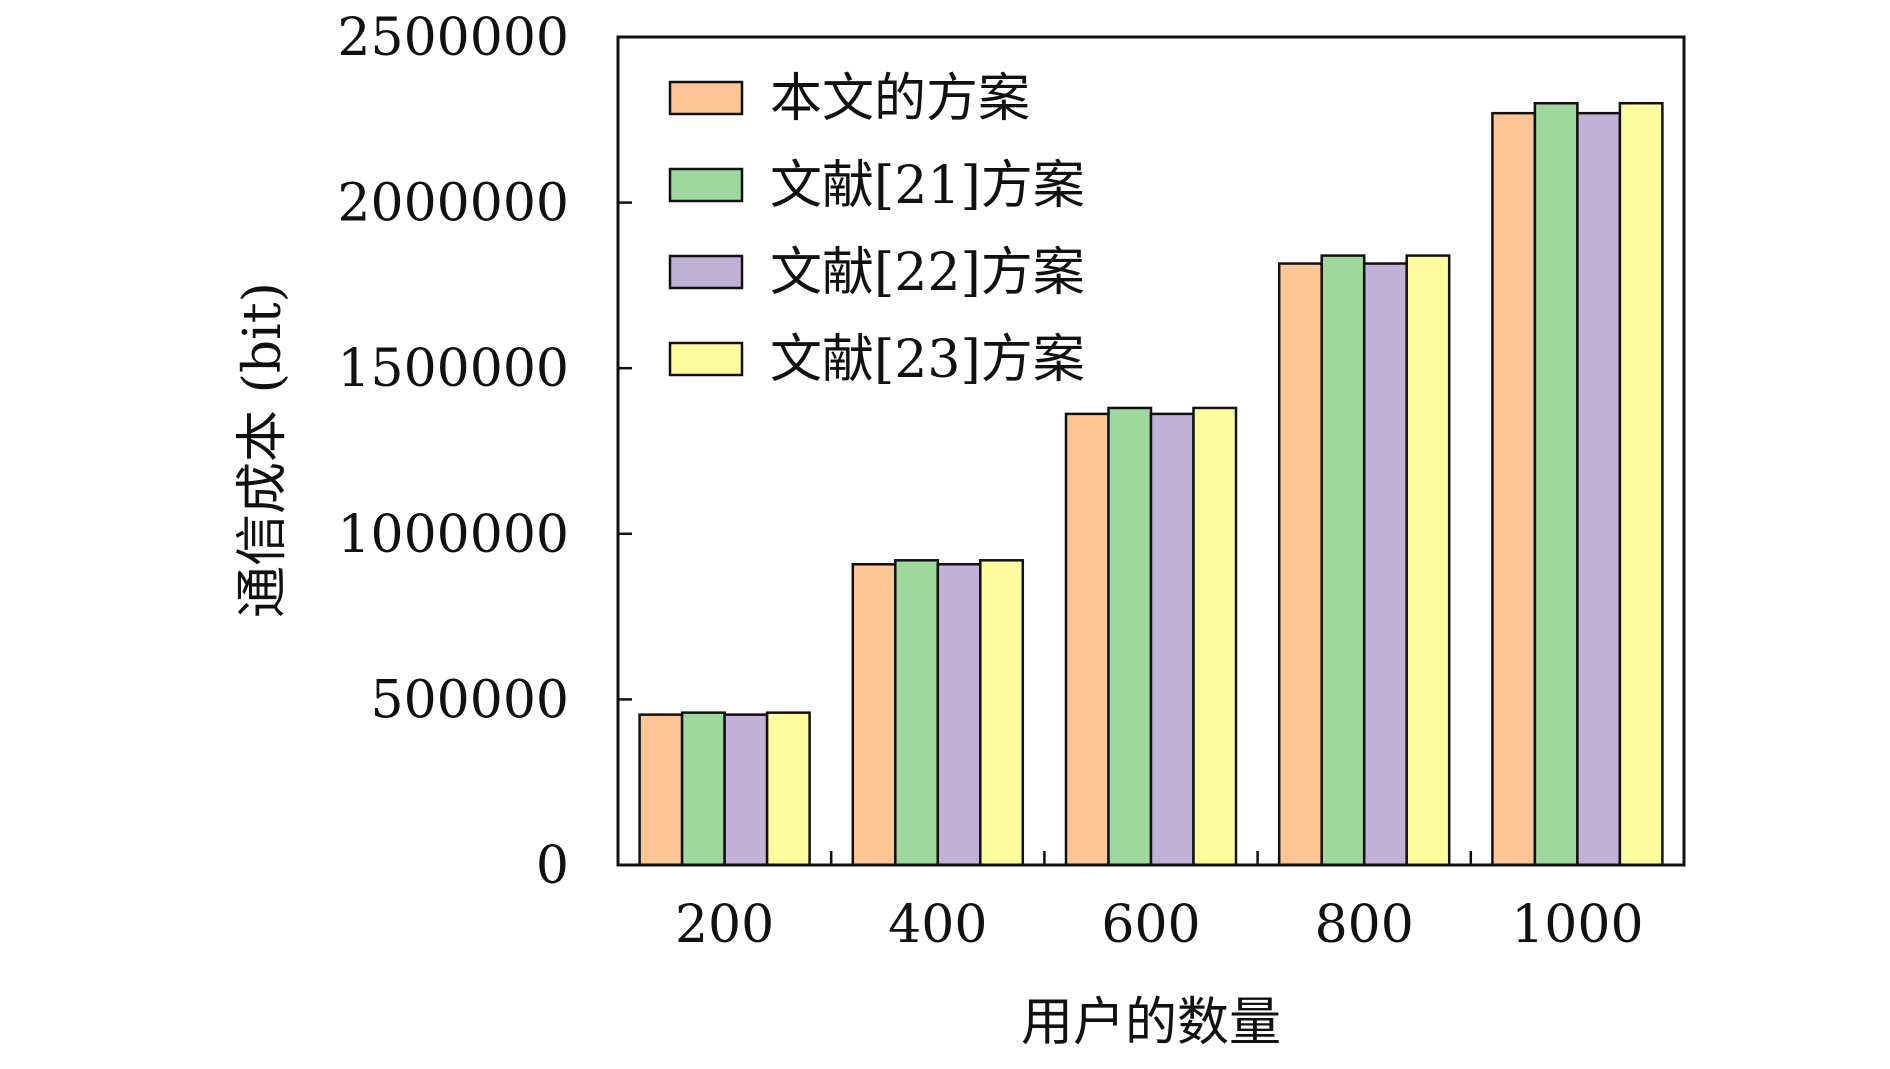 The image size is (1890, 1069). What do you see at coordinates (927, 273) in the screenshot?
I see `legend-label-3: 文献[22]方案` at bounding box center [927, 273].